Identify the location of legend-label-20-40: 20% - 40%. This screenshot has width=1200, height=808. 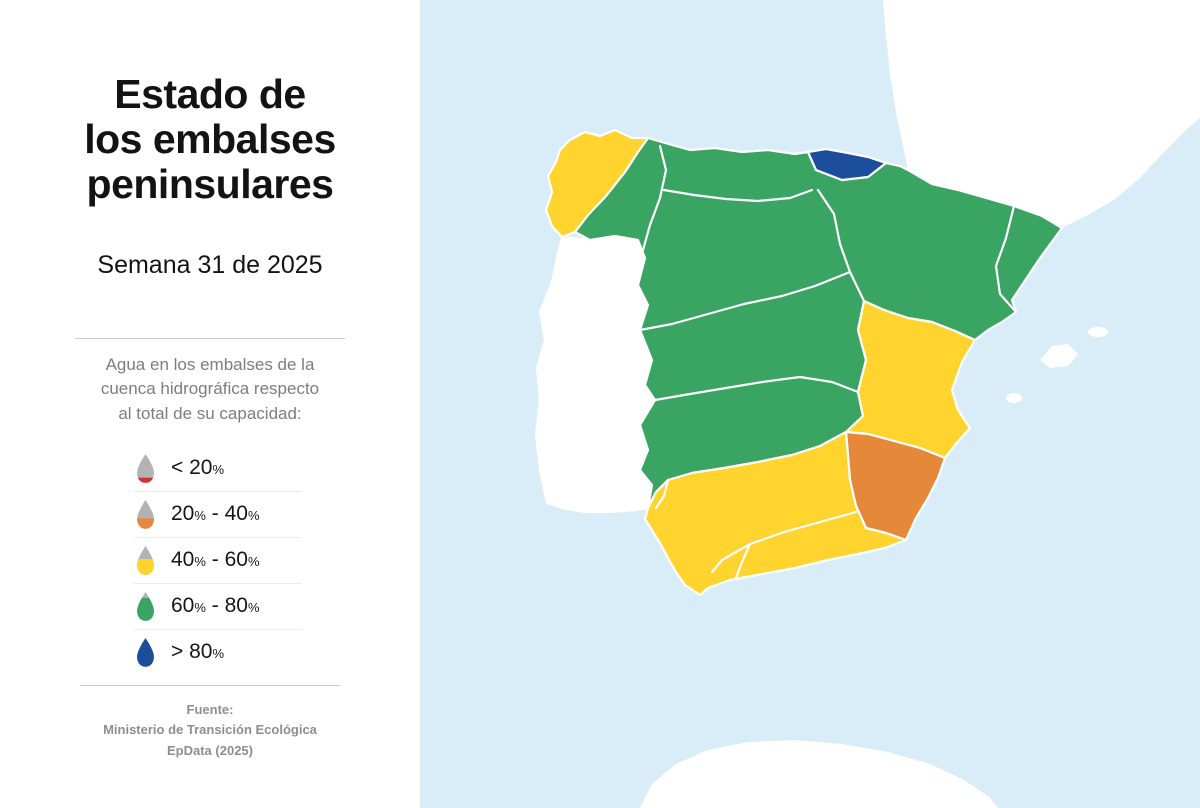
(215, 514).